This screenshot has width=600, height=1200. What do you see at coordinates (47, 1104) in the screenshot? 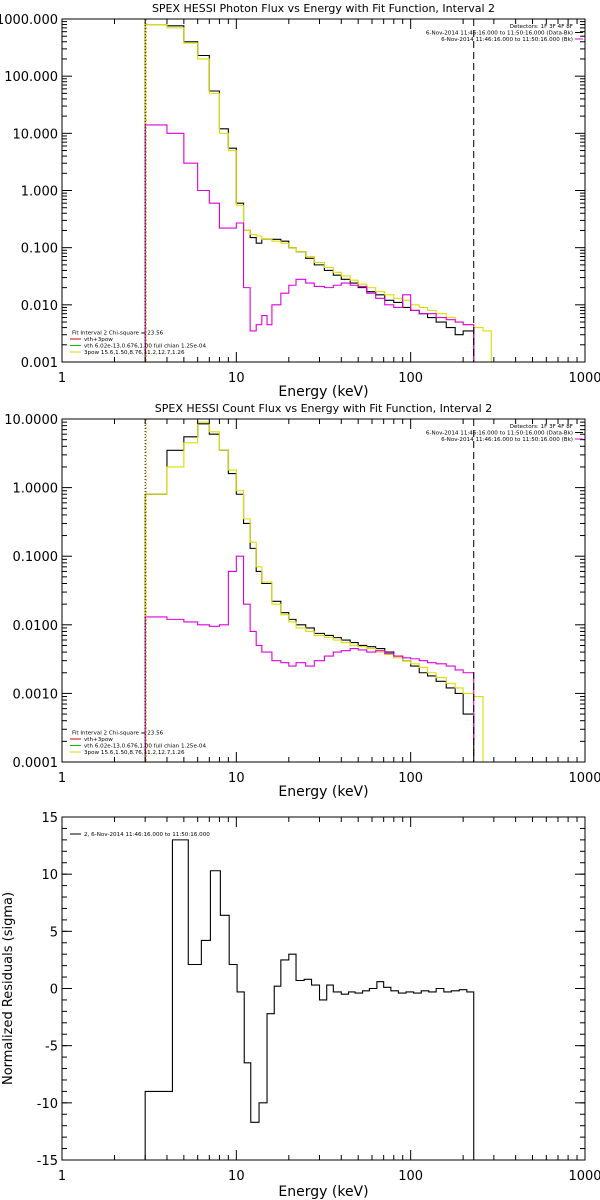
I see `y-tick-label: -10` at bounding box center [47, 1104].